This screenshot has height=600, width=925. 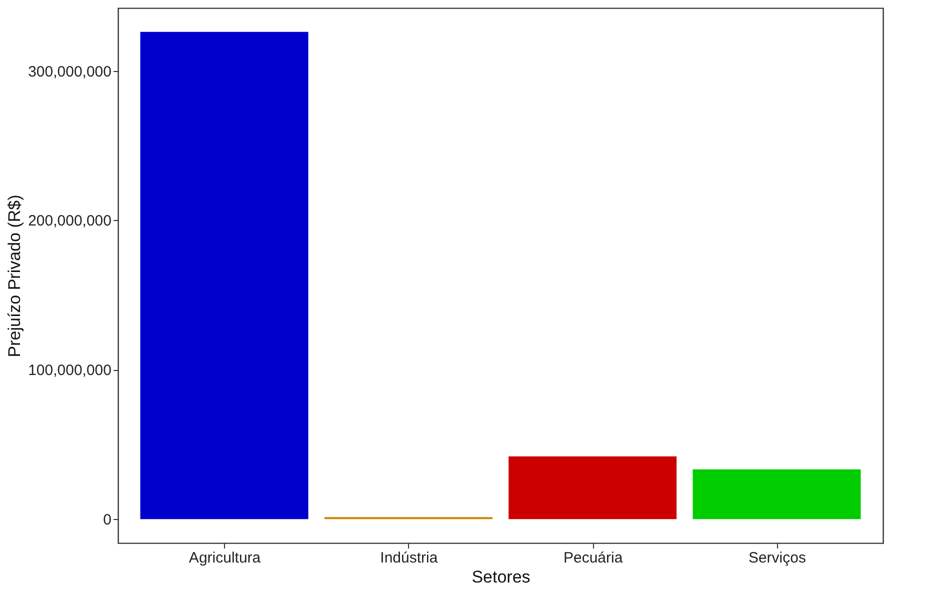 I want to click on y-tick-label: 0, so click(x=107, y=520).